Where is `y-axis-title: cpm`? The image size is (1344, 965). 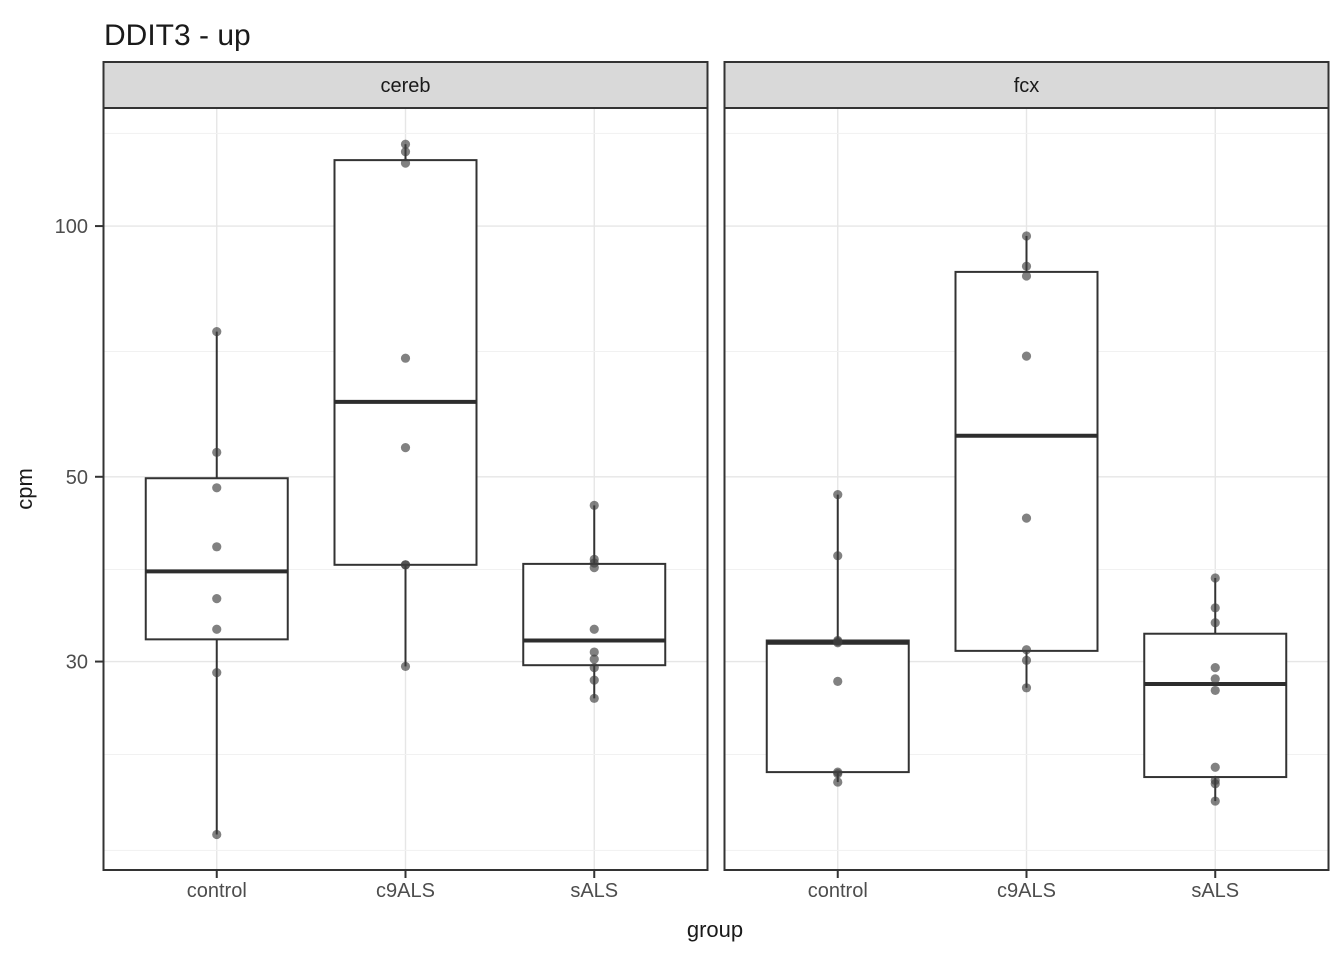
y-axis-title: cpm is located at coordinates (24, 489).